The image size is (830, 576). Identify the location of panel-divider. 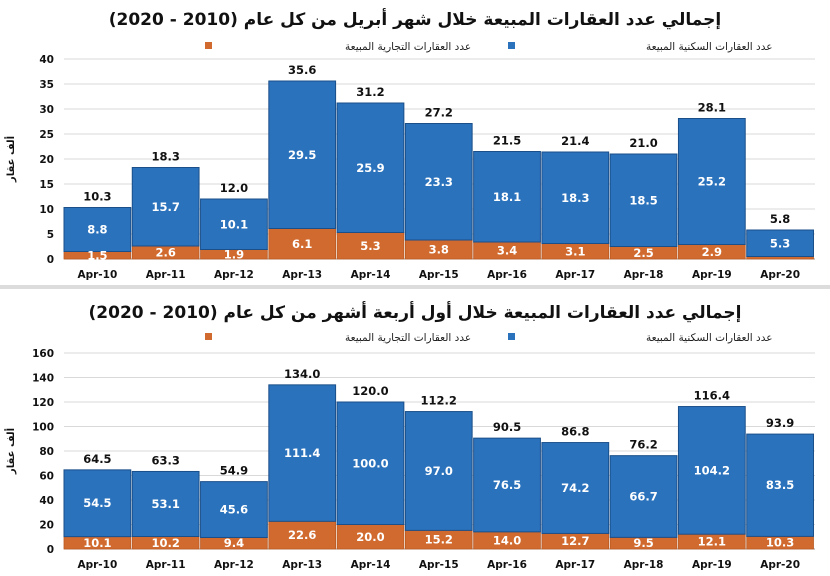
(415, 287).